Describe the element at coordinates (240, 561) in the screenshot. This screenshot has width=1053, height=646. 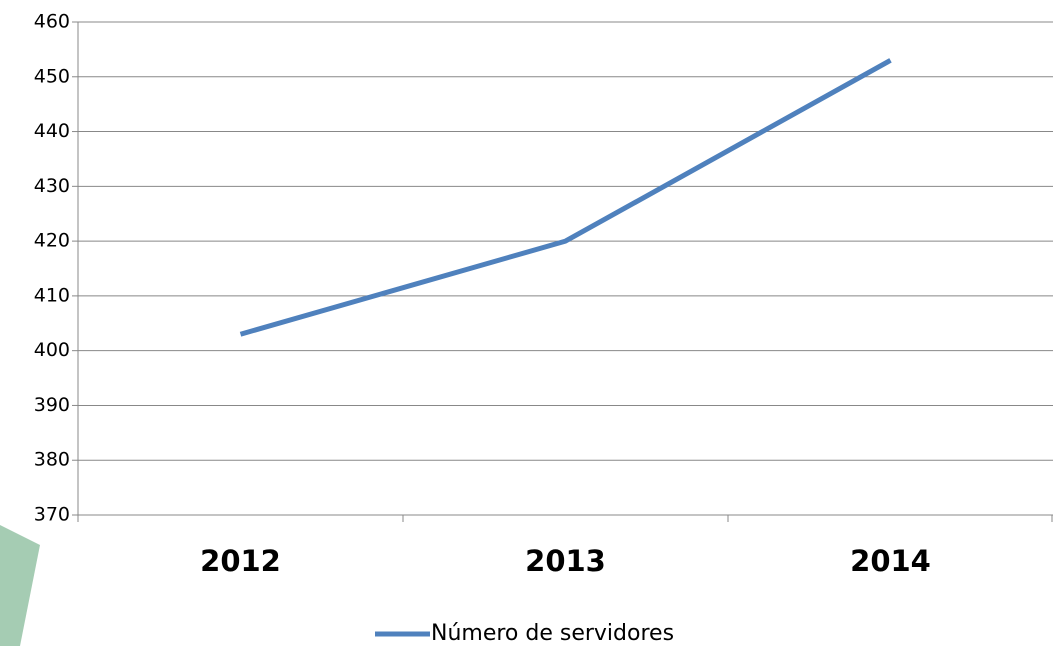
I see `x-tick-label: 2012` at that location.